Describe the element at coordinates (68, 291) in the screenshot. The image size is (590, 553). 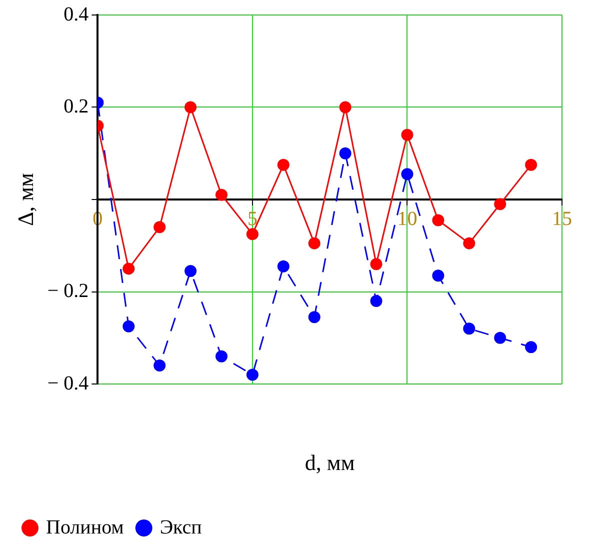
I see `y-tick-label: − 0.2` at that location.